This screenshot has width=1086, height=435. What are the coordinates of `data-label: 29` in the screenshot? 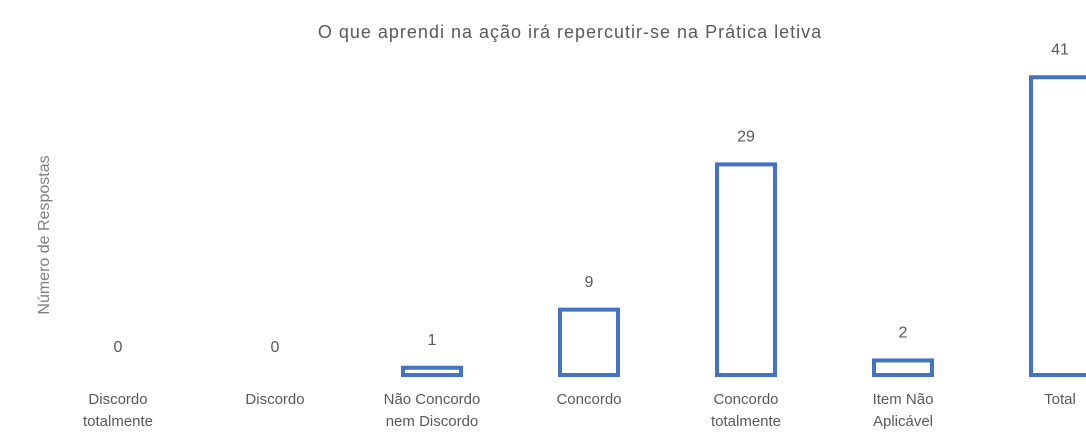 It's located at (746, 137).